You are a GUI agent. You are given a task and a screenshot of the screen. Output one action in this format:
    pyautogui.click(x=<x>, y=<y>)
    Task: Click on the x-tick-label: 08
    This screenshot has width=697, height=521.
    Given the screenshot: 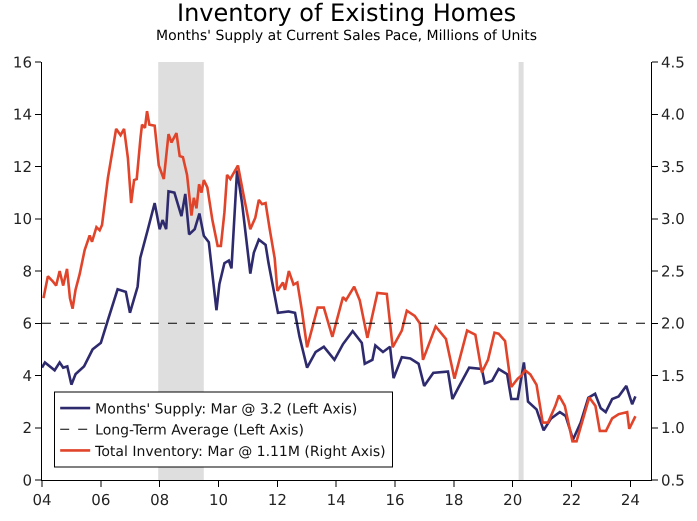 What is the action you would take?
    pyautogui.click(x=160, y=500)
    